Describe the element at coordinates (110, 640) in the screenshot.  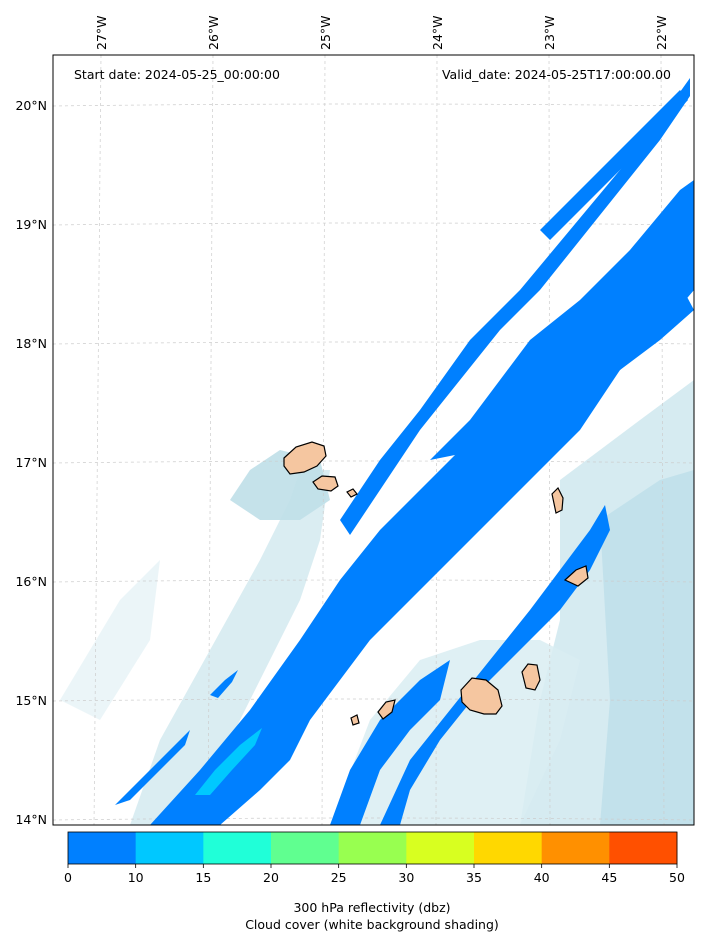
I see `cloud-region-far-west` at that location.